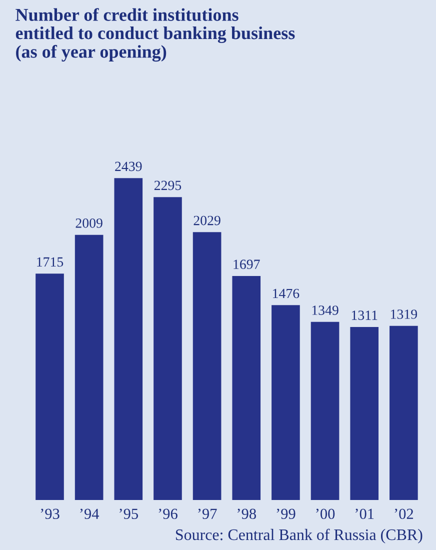  I want to click on data-label: 1715, so click(50, 262).